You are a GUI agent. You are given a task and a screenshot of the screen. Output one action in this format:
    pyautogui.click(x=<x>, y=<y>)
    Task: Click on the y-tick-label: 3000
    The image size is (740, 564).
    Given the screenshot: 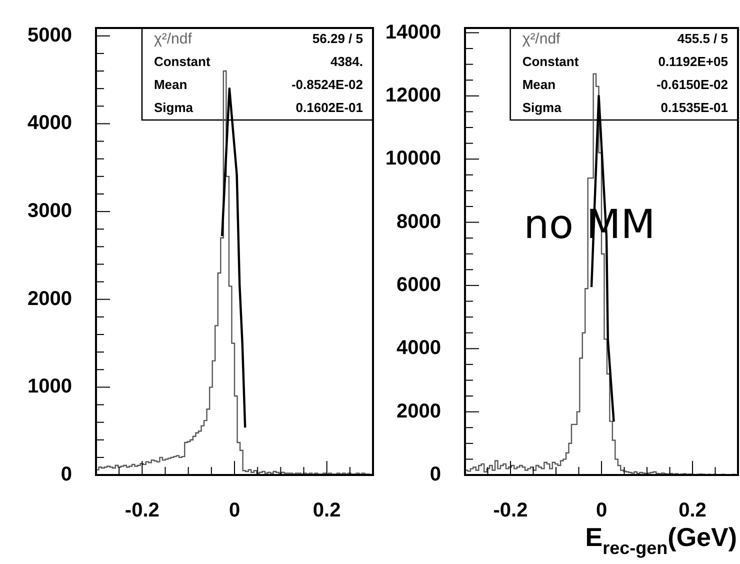 What is the action you would take?
    pyautogui.click(x=50, y=211)
    